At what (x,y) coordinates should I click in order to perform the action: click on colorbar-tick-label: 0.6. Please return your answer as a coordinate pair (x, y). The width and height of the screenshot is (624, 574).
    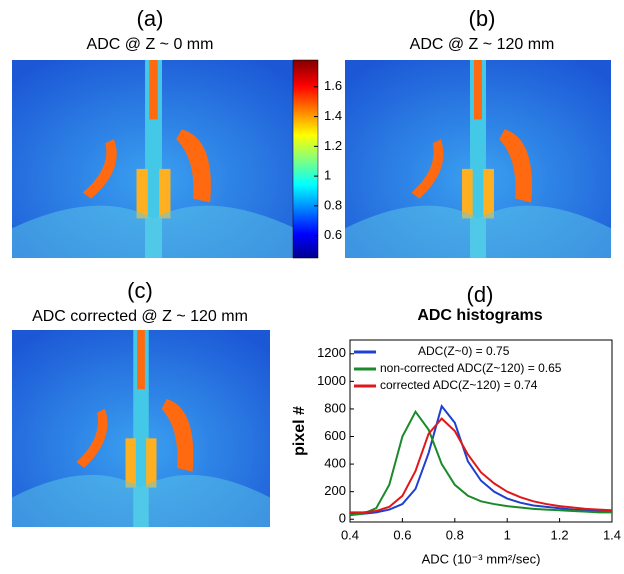
    Looking at the image, I should click on (333, 234).